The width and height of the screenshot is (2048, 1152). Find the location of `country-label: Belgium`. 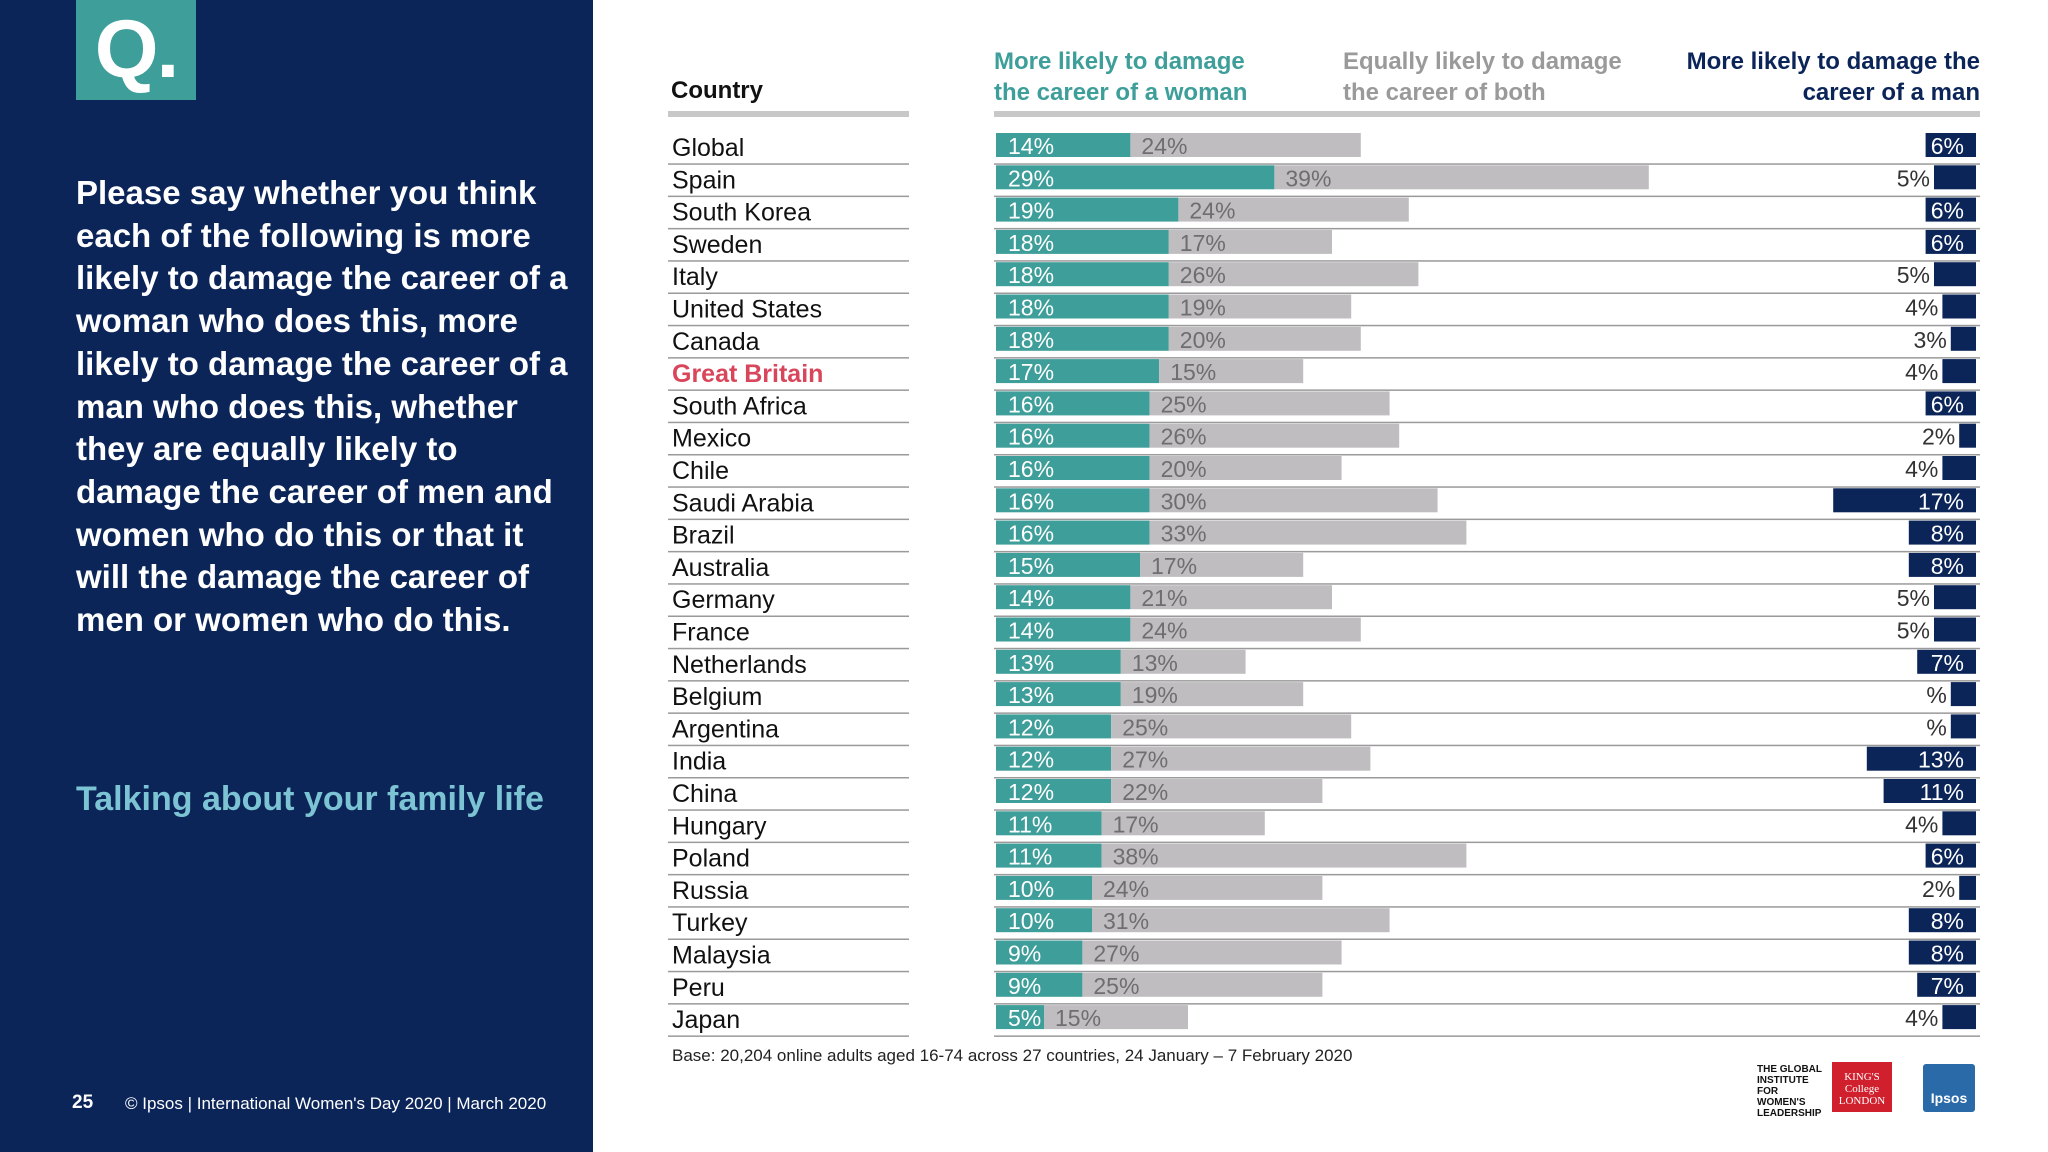

country-label: Belgium is located at coordinates (717, 697).